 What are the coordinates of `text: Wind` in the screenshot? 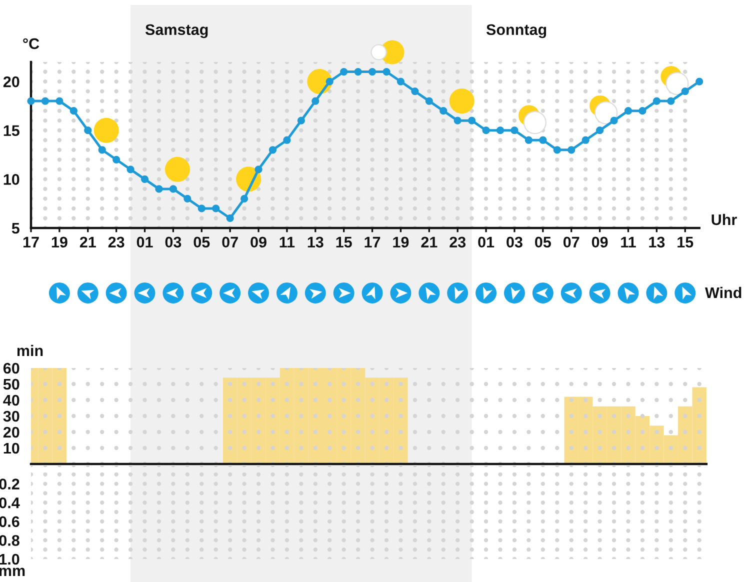 It's located at (723, 292).